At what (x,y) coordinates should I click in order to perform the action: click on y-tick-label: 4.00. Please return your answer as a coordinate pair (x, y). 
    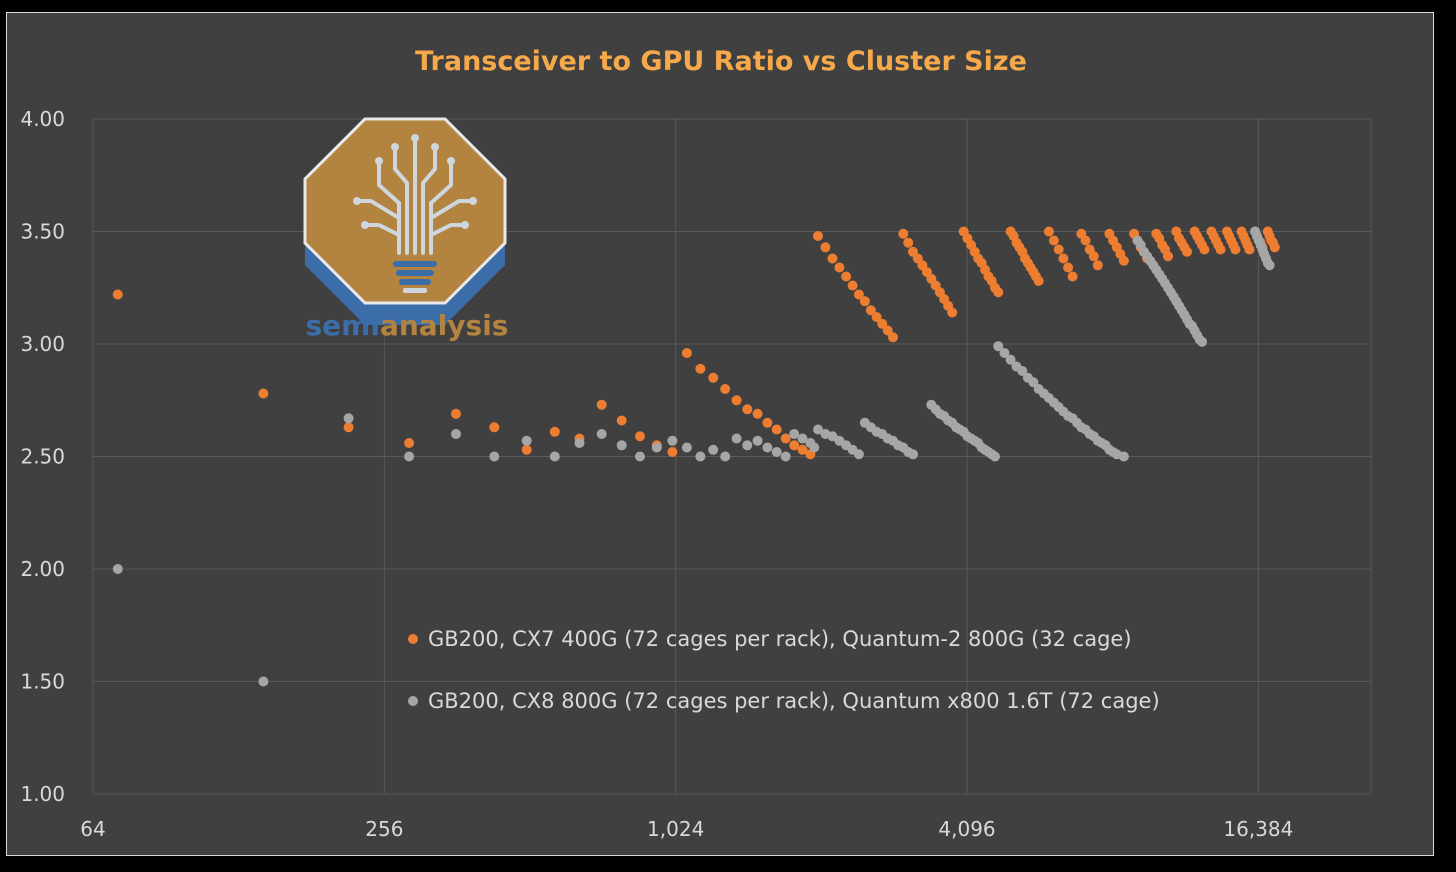
    Looking at the image, I should click on (42, 119).